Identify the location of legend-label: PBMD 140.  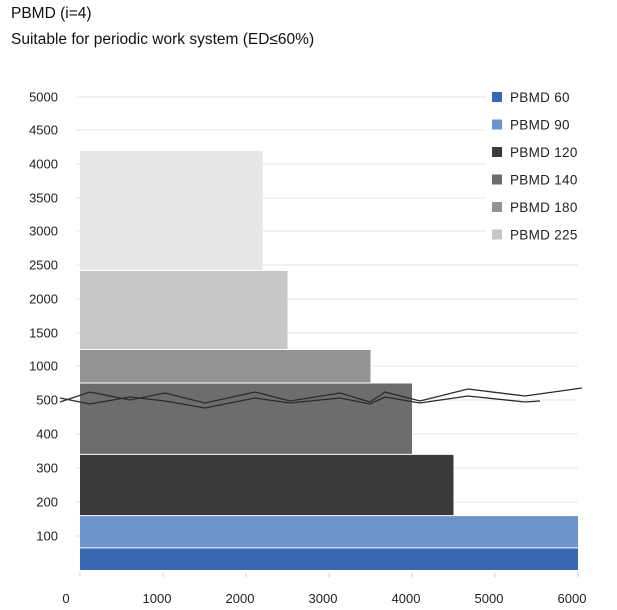
(544, 180).